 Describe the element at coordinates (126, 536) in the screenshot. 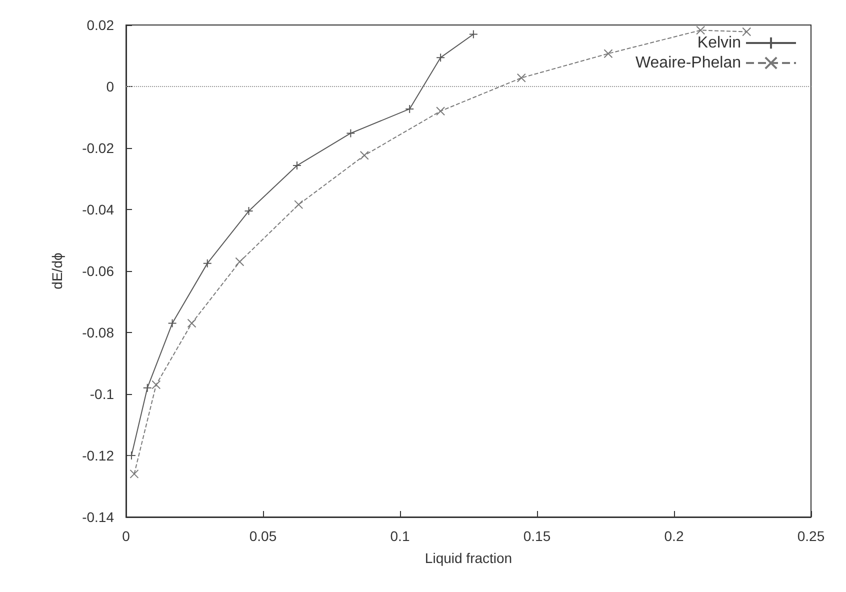

I see `x-tick-label: 0` at that location.